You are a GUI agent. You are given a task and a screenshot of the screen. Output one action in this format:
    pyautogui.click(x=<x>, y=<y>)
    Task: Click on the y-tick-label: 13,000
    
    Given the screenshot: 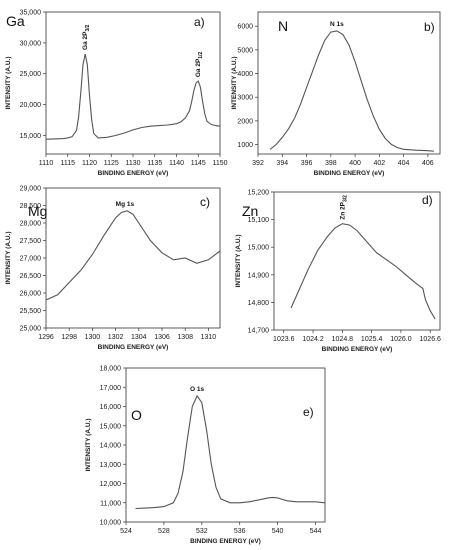 What is the action you would take?
    pyautogui.click(x=111, y=465)
    